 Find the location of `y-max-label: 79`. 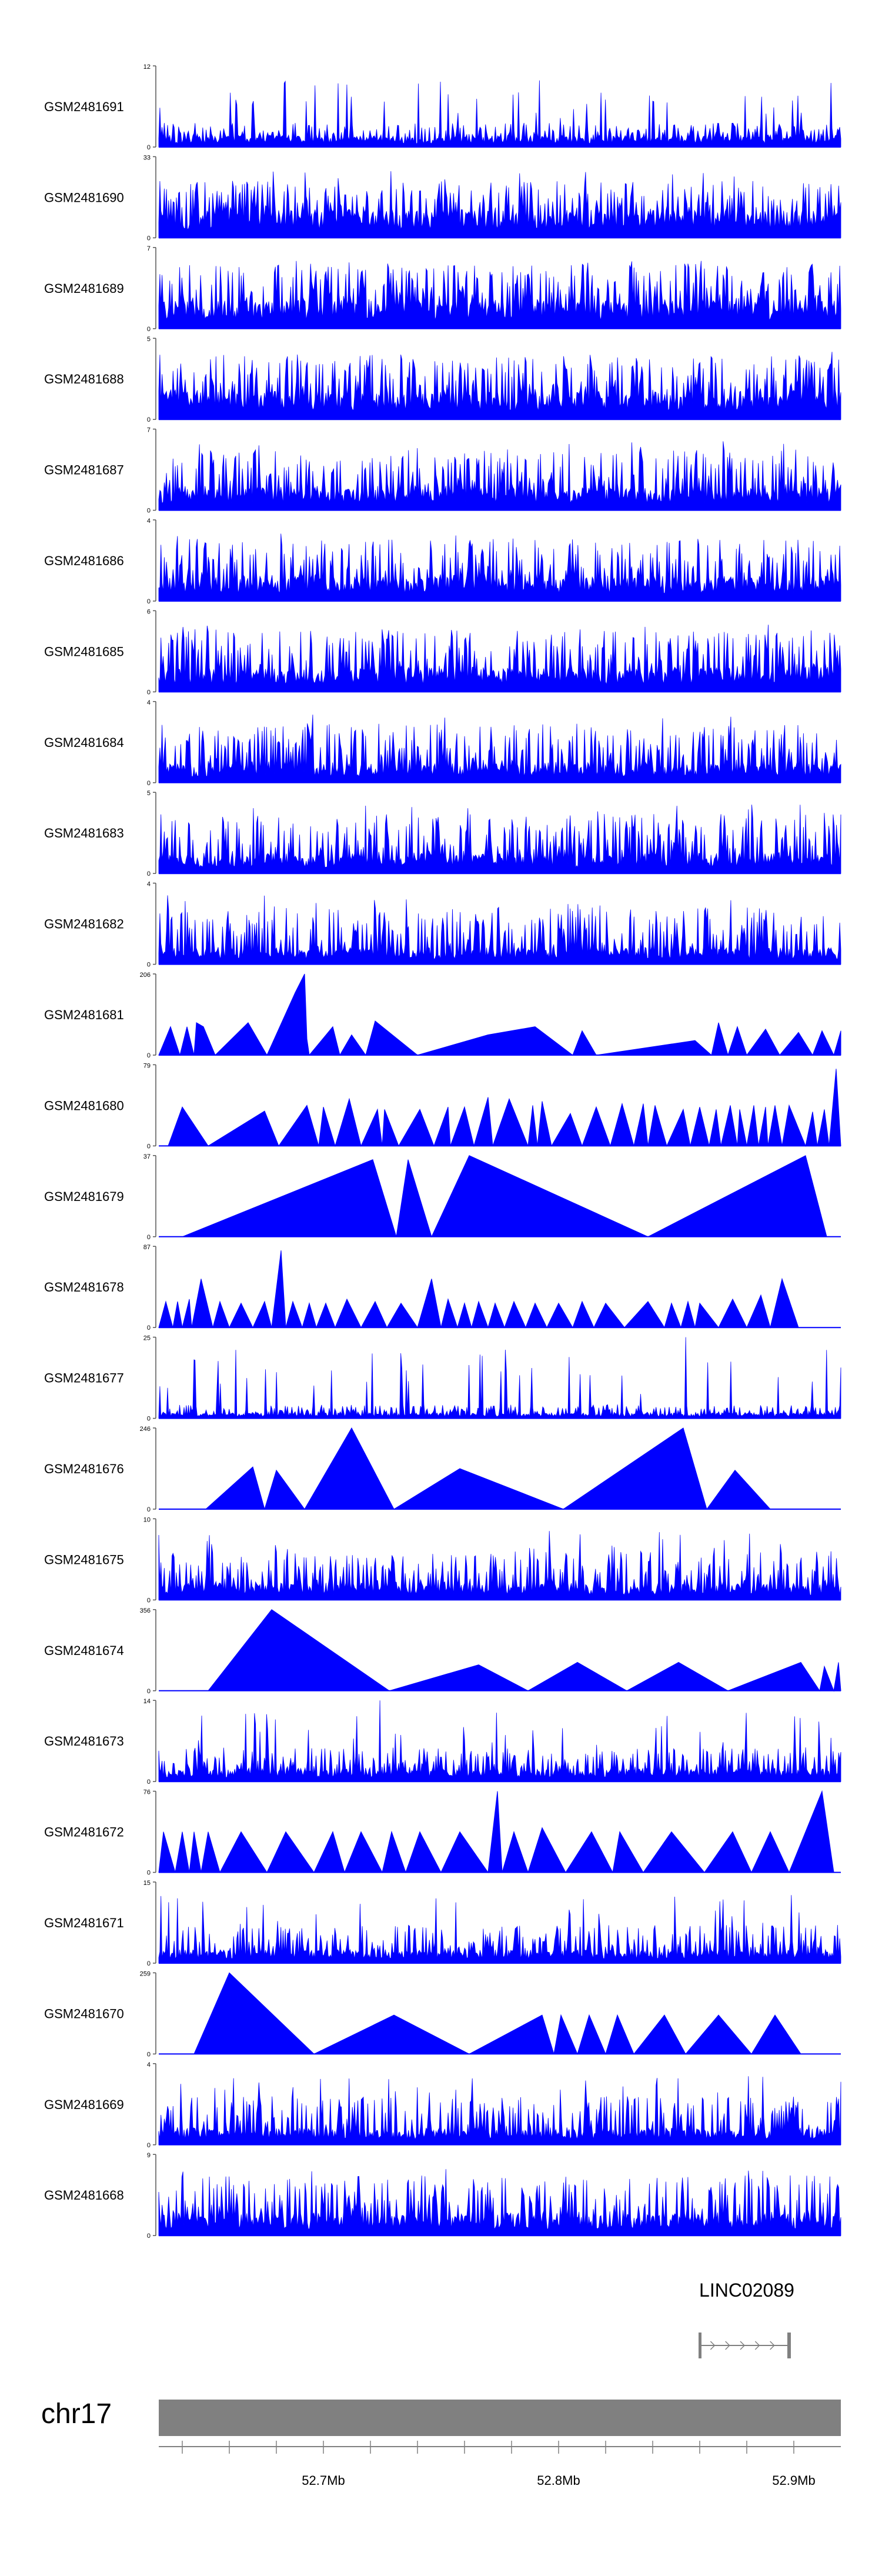

y-max-label: 79 is located at coordinates (147, 1065).